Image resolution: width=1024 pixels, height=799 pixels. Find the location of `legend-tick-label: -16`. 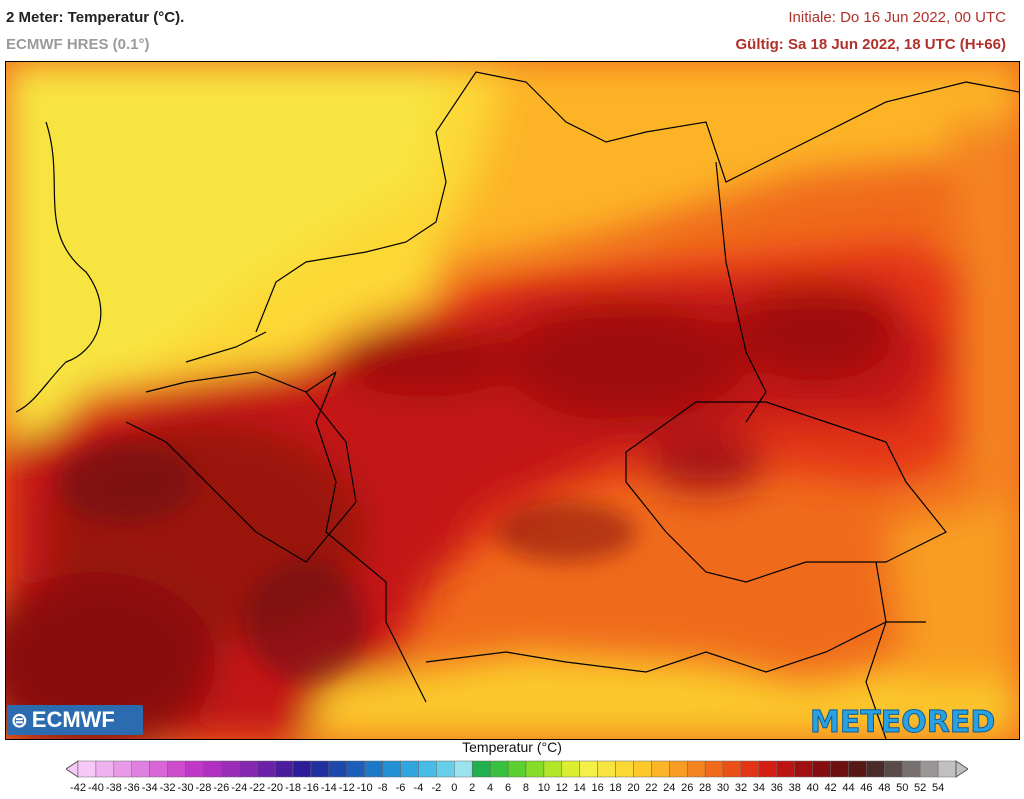

legend-tick-label: -16 is located at coordinates (310, 788).